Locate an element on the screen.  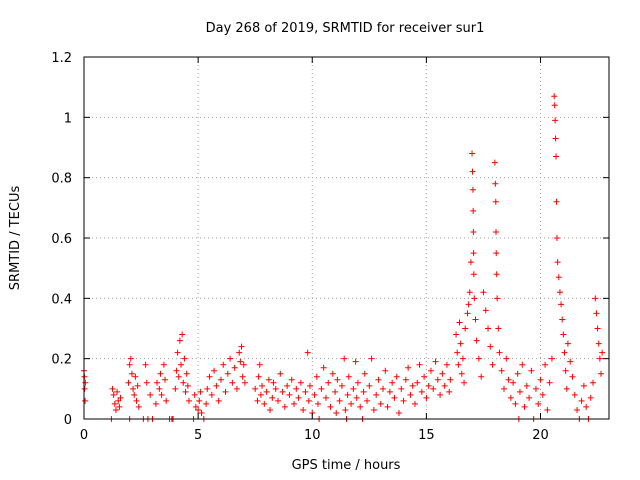
x-tick-label: 10 is located at coordinates (312, 435).